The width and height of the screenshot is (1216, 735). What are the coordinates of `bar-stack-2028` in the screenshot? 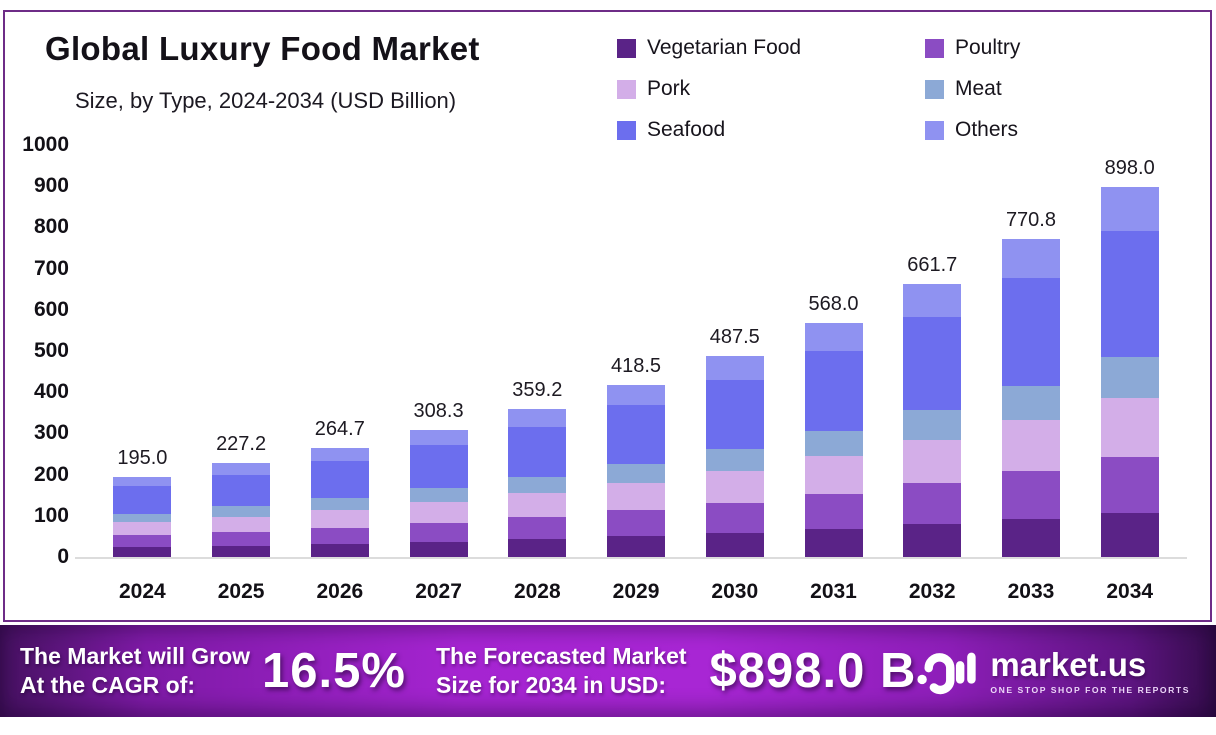 It's located at (537, 483).